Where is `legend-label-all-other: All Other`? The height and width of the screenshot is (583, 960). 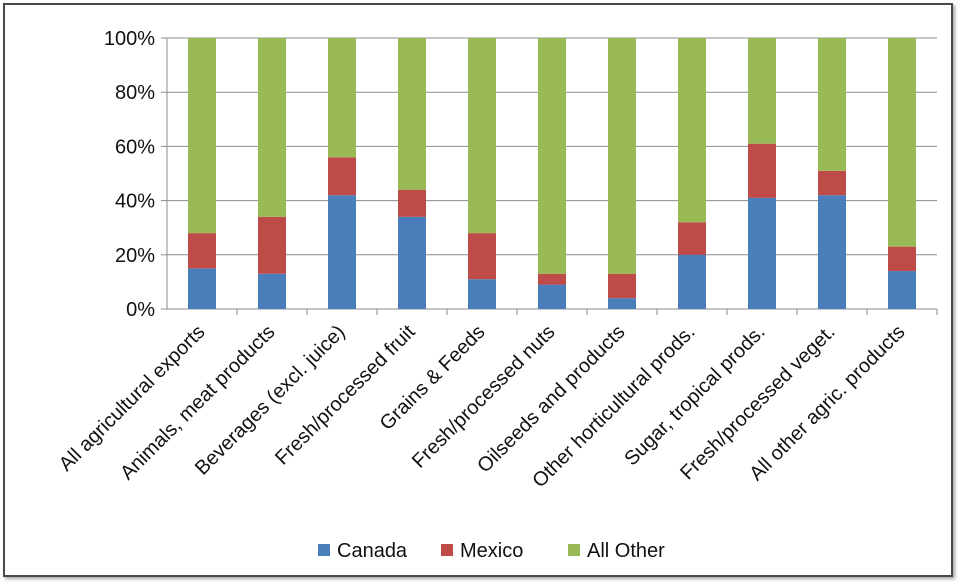 legend-label-all-other: All Other is located at coordinates (626, 551).